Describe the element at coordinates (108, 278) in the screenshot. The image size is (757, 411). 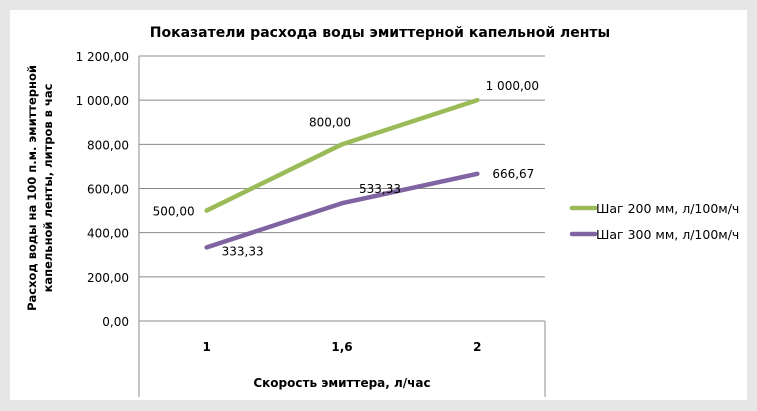
I see `y-tick-label: 200,00` at that location.